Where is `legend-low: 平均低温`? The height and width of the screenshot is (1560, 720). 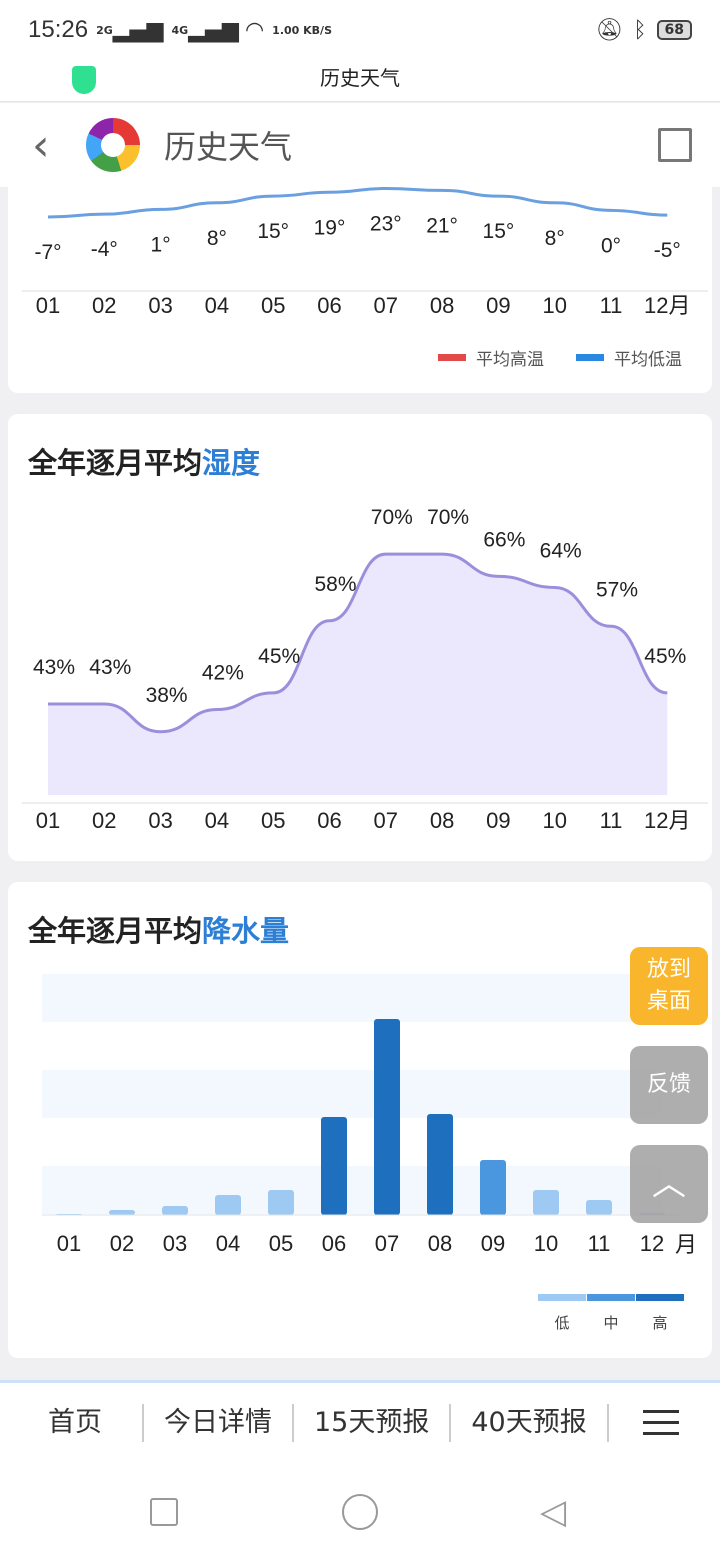
legend-low: 平均低温 is located at coordinates (648, 360).